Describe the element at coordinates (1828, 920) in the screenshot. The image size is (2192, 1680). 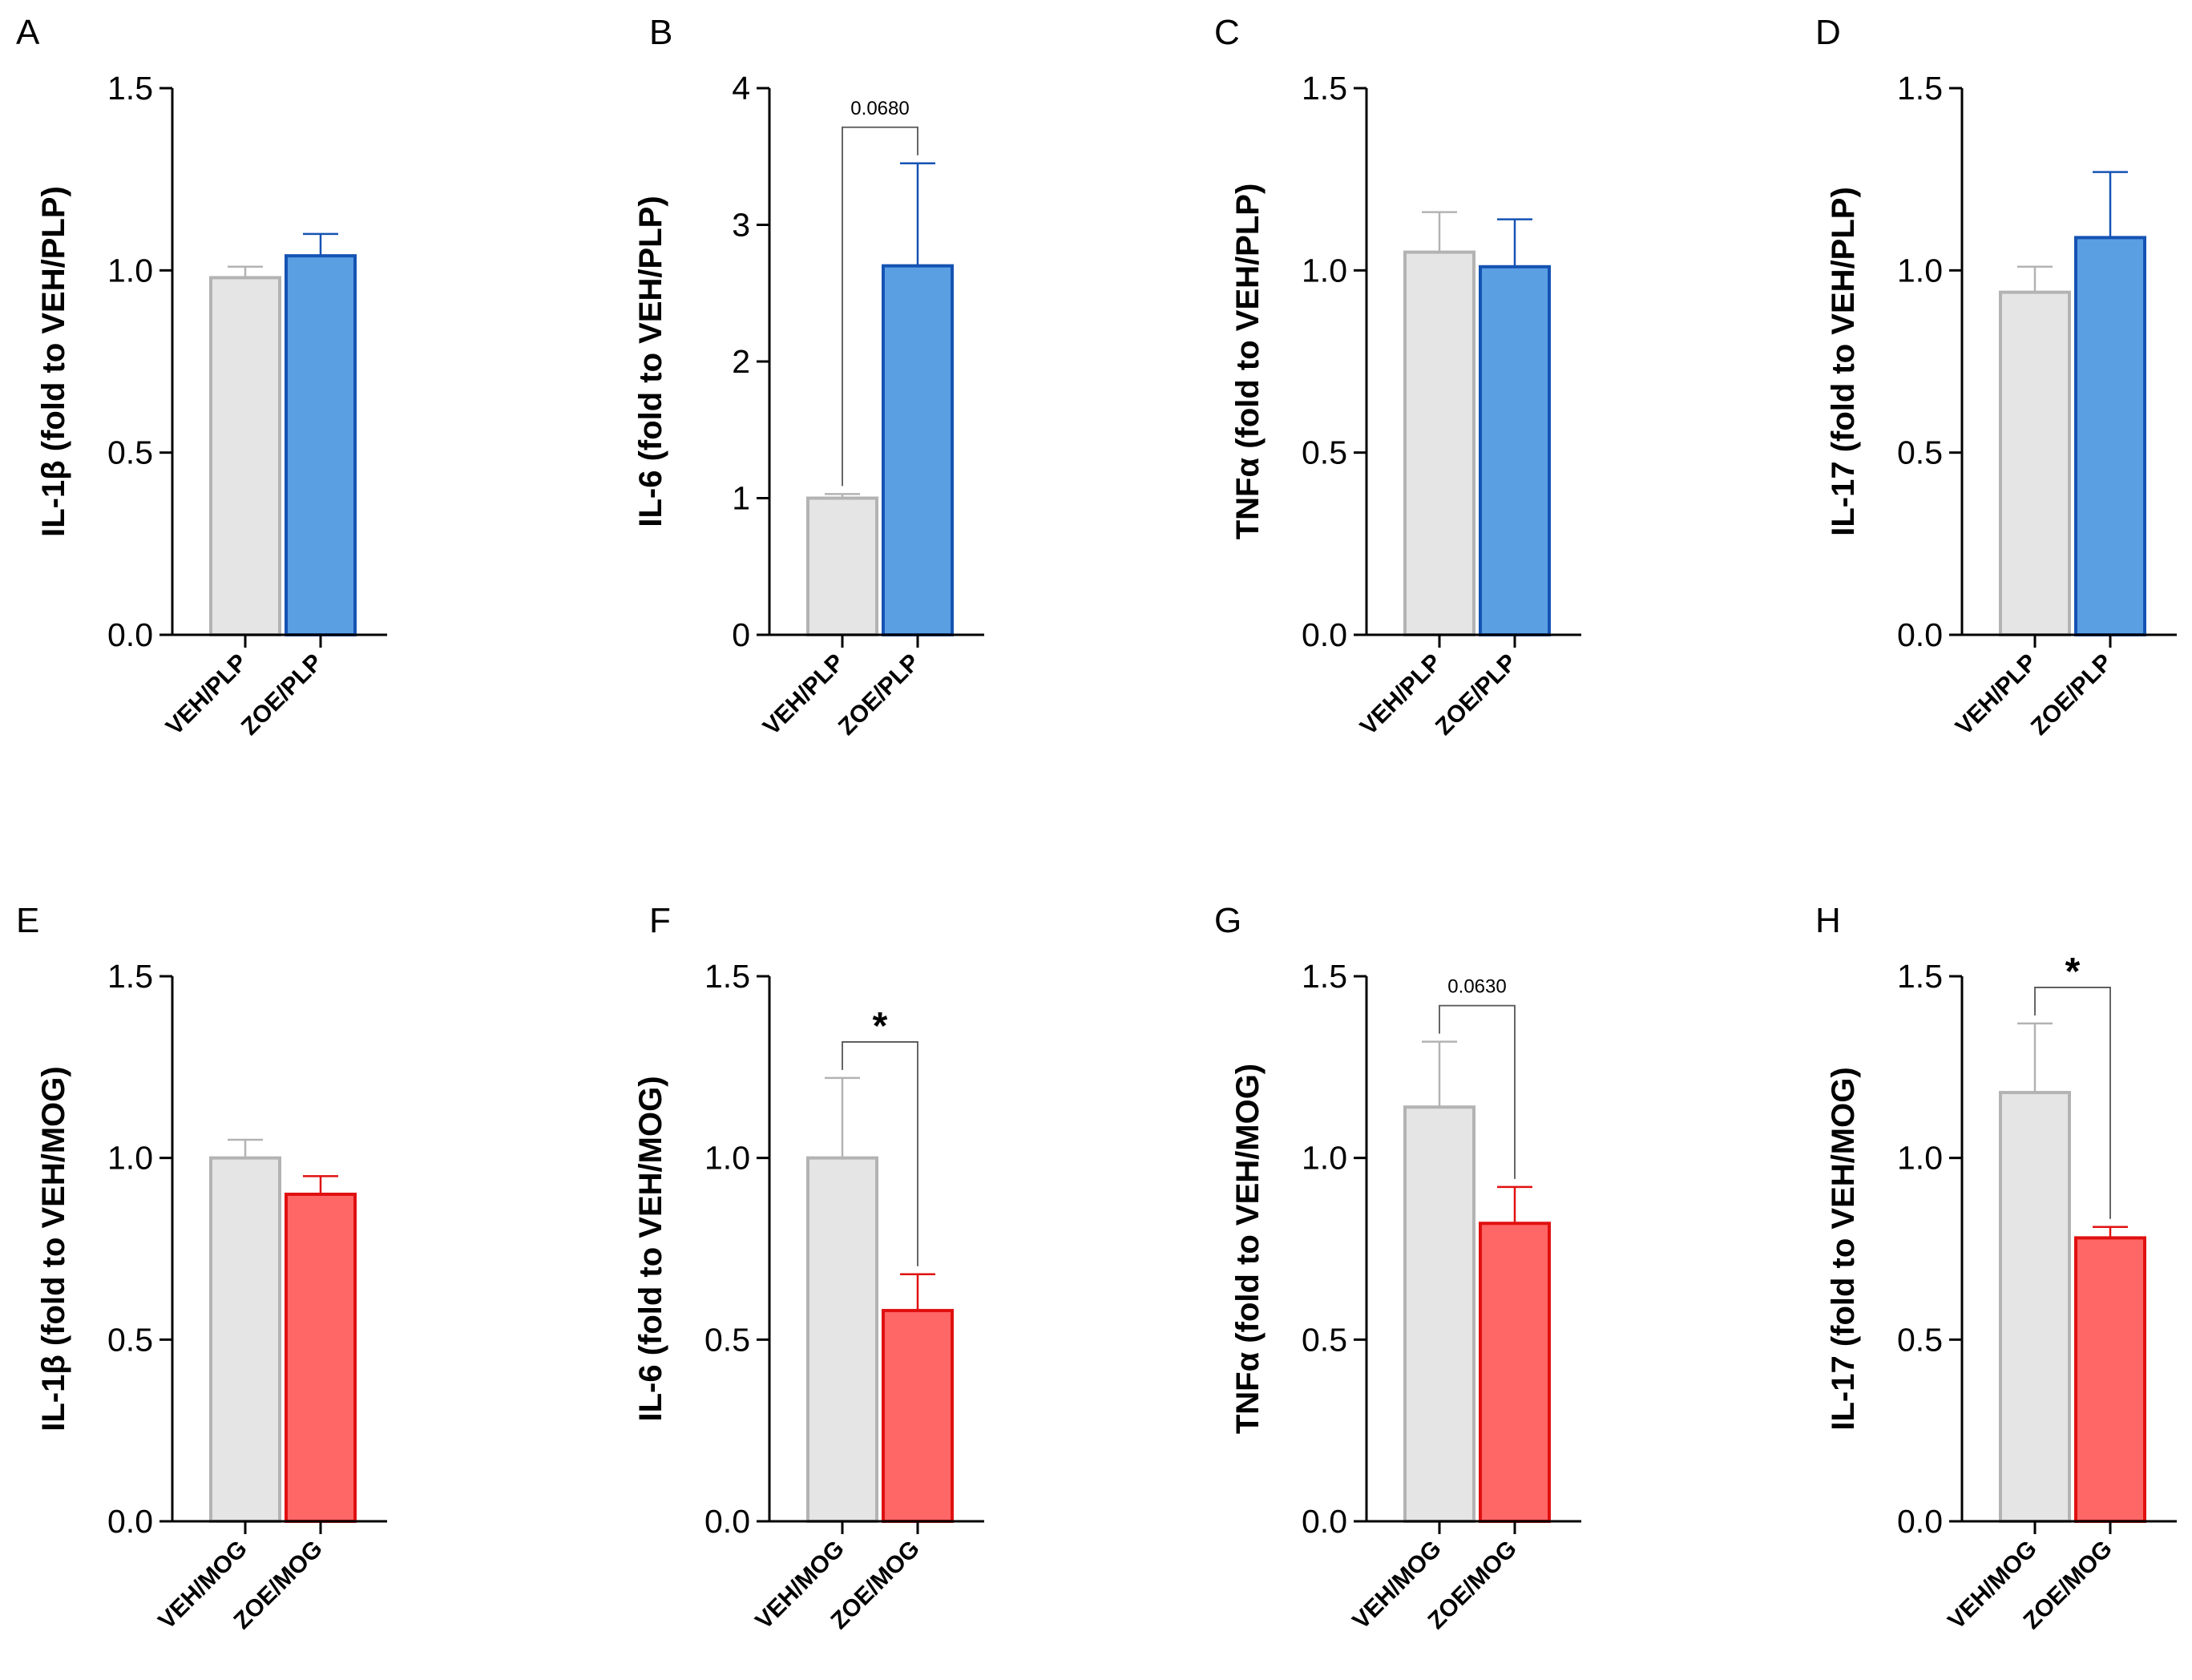
I see `panel-letter: H` at that location.